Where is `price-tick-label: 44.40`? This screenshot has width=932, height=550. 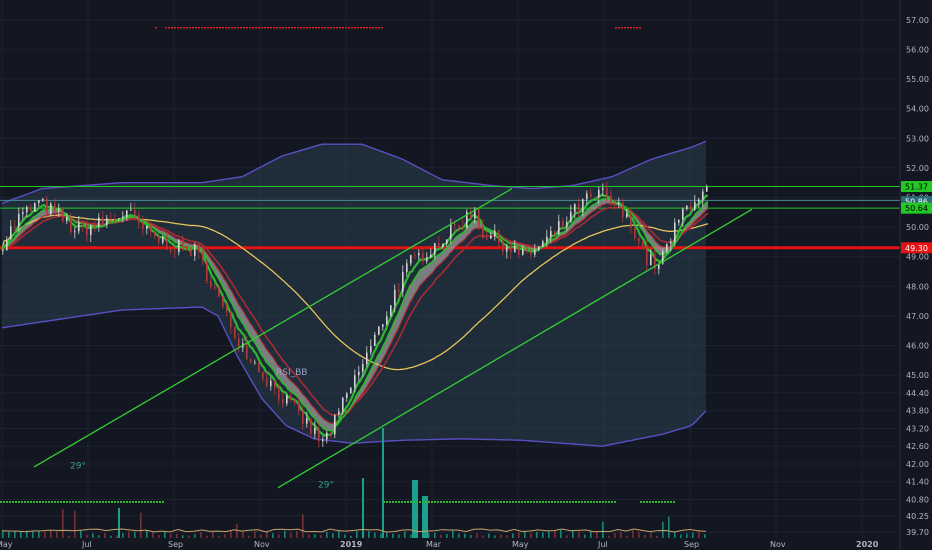 price-tick-label: 44.40 is located at coordinates (917, 393).